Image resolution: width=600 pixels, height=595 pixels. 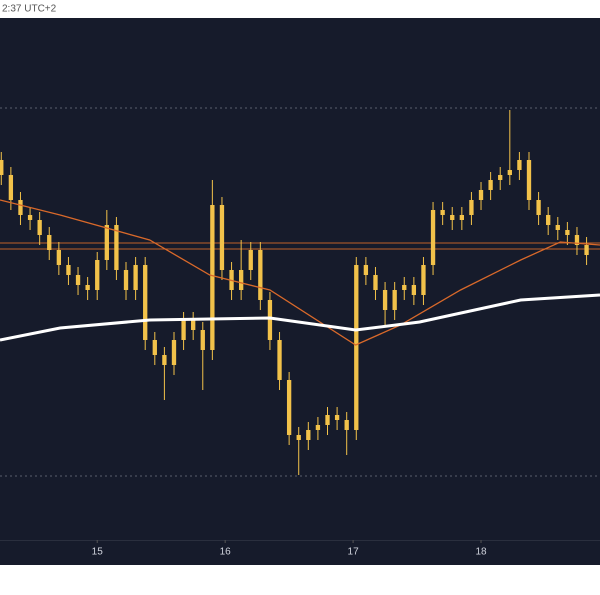 I want to click on x-tick-label: 18, so click(x=481, y=552).